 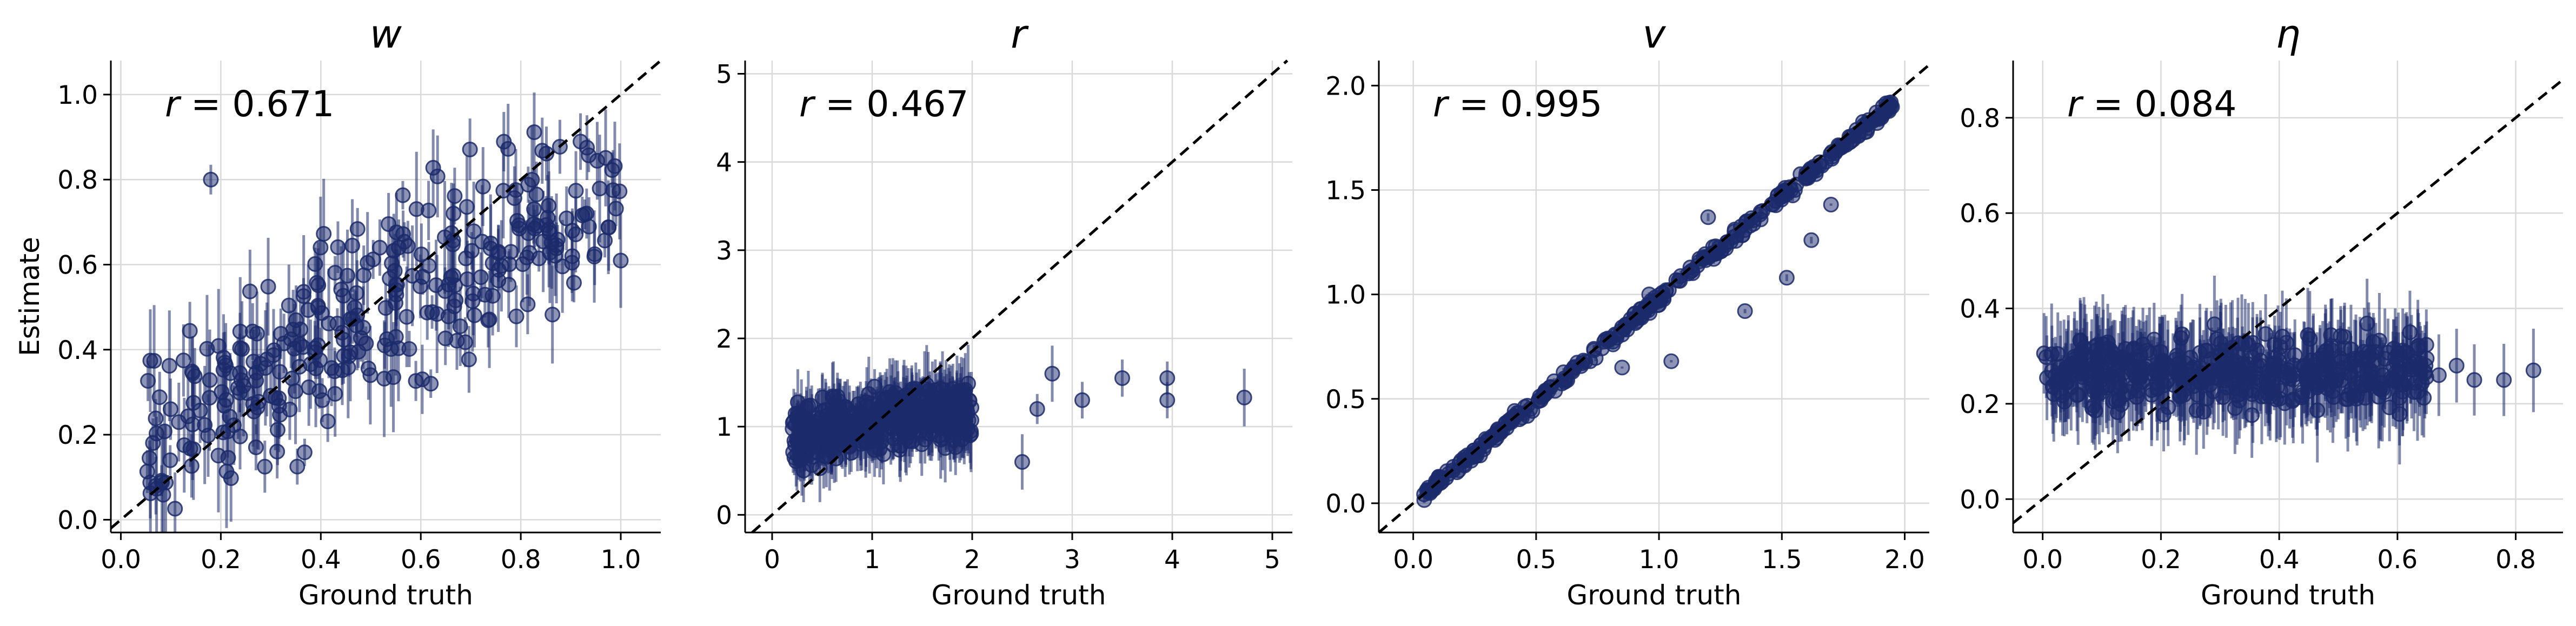 What do you see at coordinates (1980, 119) in the screenshot?
I see `y-tick-label: 0.8` at bounding box center [1980, 119].